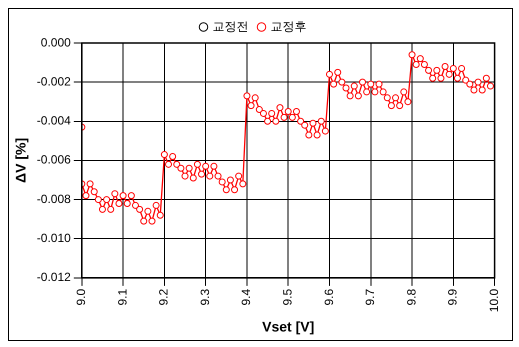 The height and width of the screenshot is (347, 519). What do you see at coordinates (288, 26) in the screenshot?
I see `legend-label: 교정후` at bounding box center [288, 26].